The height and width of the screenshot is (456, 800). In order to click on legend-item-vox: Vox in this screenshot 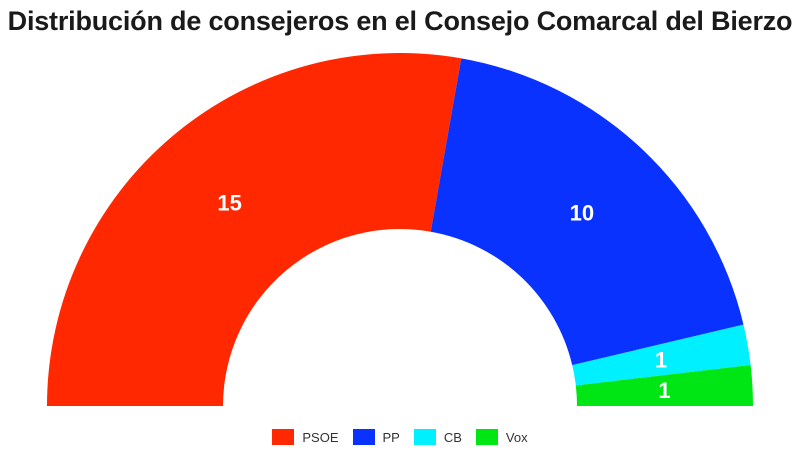, I will do `click(501, 437)`.